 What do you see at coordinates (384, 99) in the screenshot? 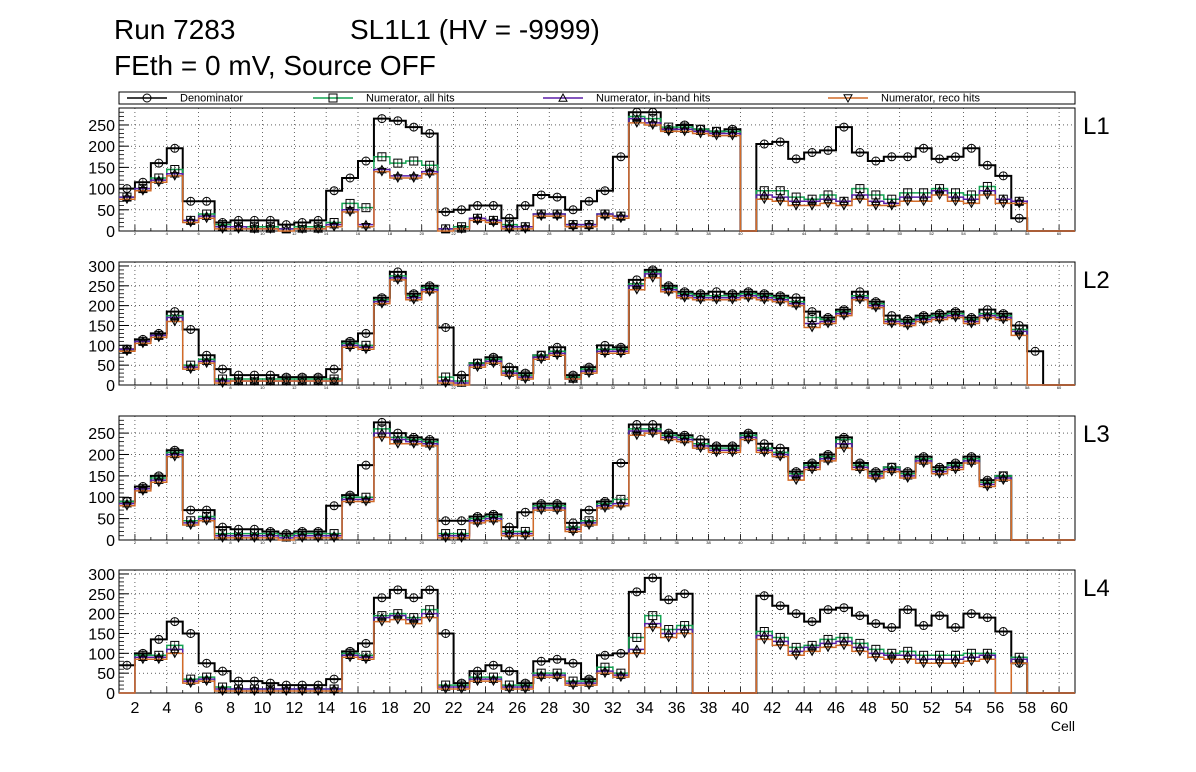
I see `legend-entry-all_hits: Numerator, all hits` at bounding box center [384, 99].